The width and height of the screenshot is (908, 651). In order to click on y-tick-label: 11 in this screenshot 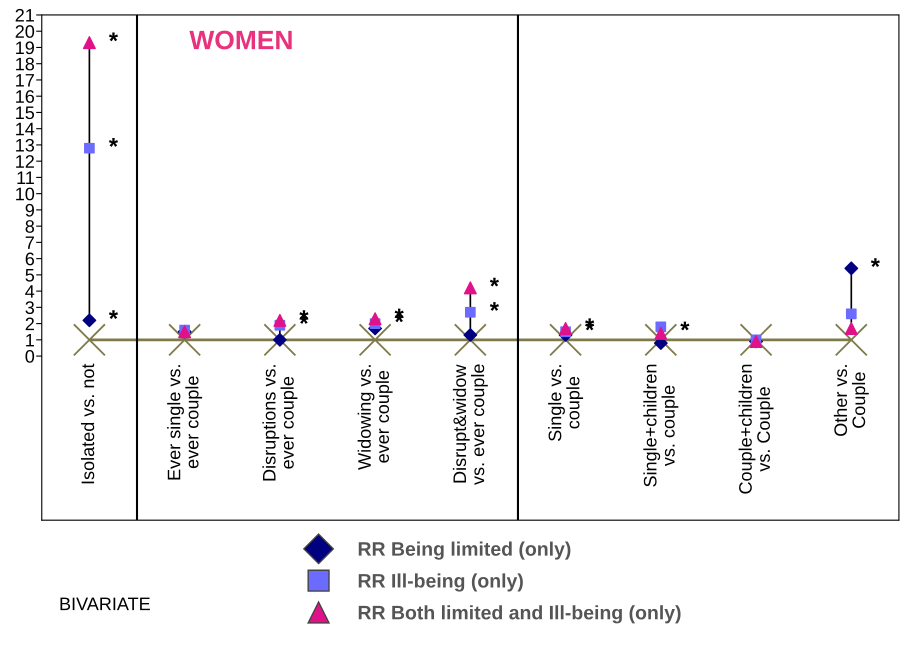, I will do `click(25, 178)`.